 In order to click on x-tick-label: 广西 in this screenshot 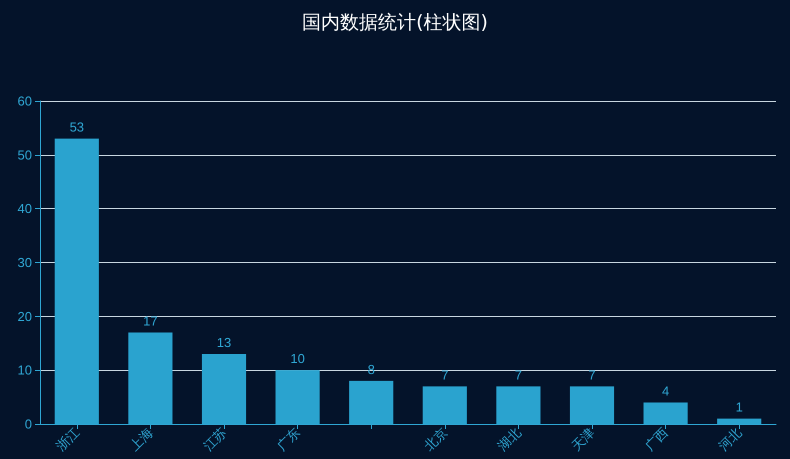, I will do `click(656, 439)`.